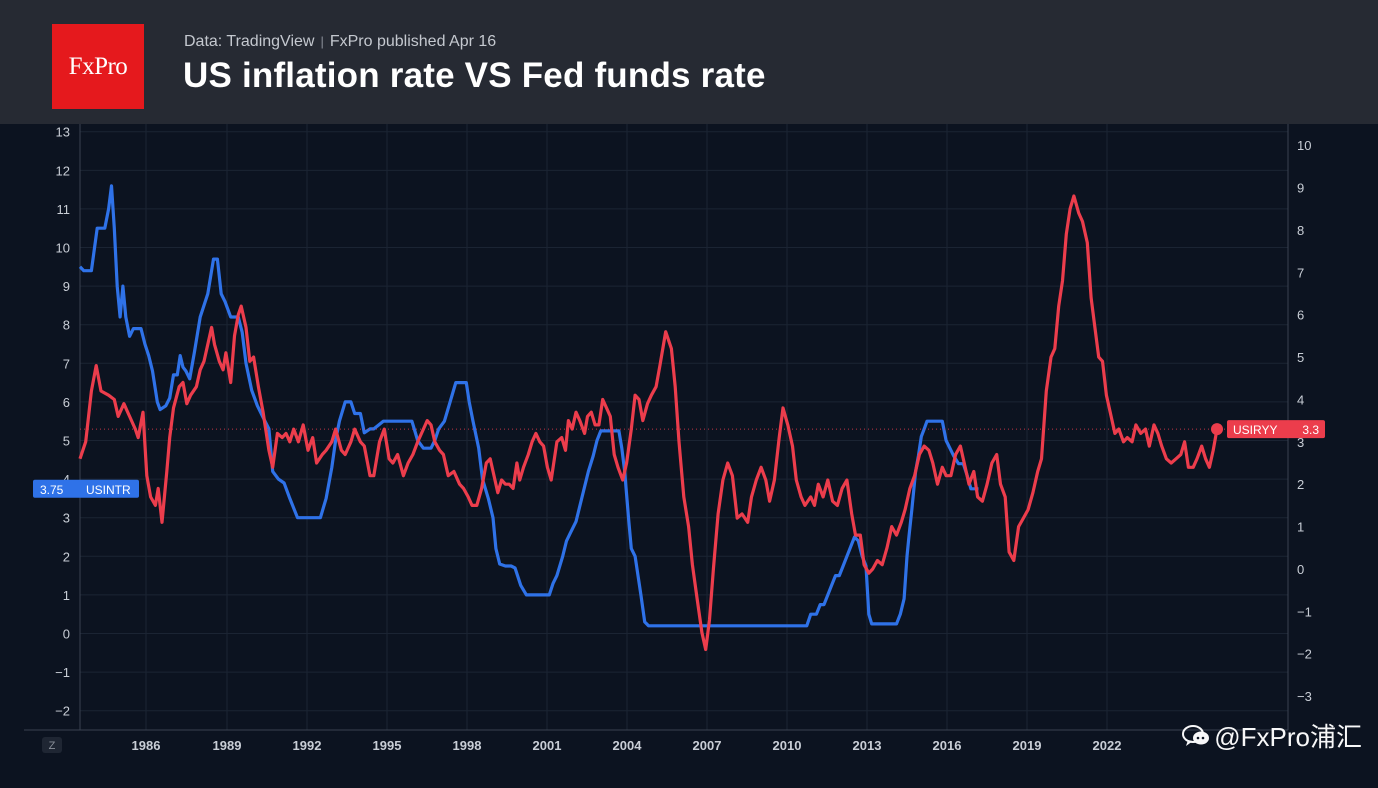 Image resolution: width=1378 pixels, height=788 pixels. Describe the element at coordinates (1300, 442) in the screenshot. I see `right-y-tick-label: 3` at that location.